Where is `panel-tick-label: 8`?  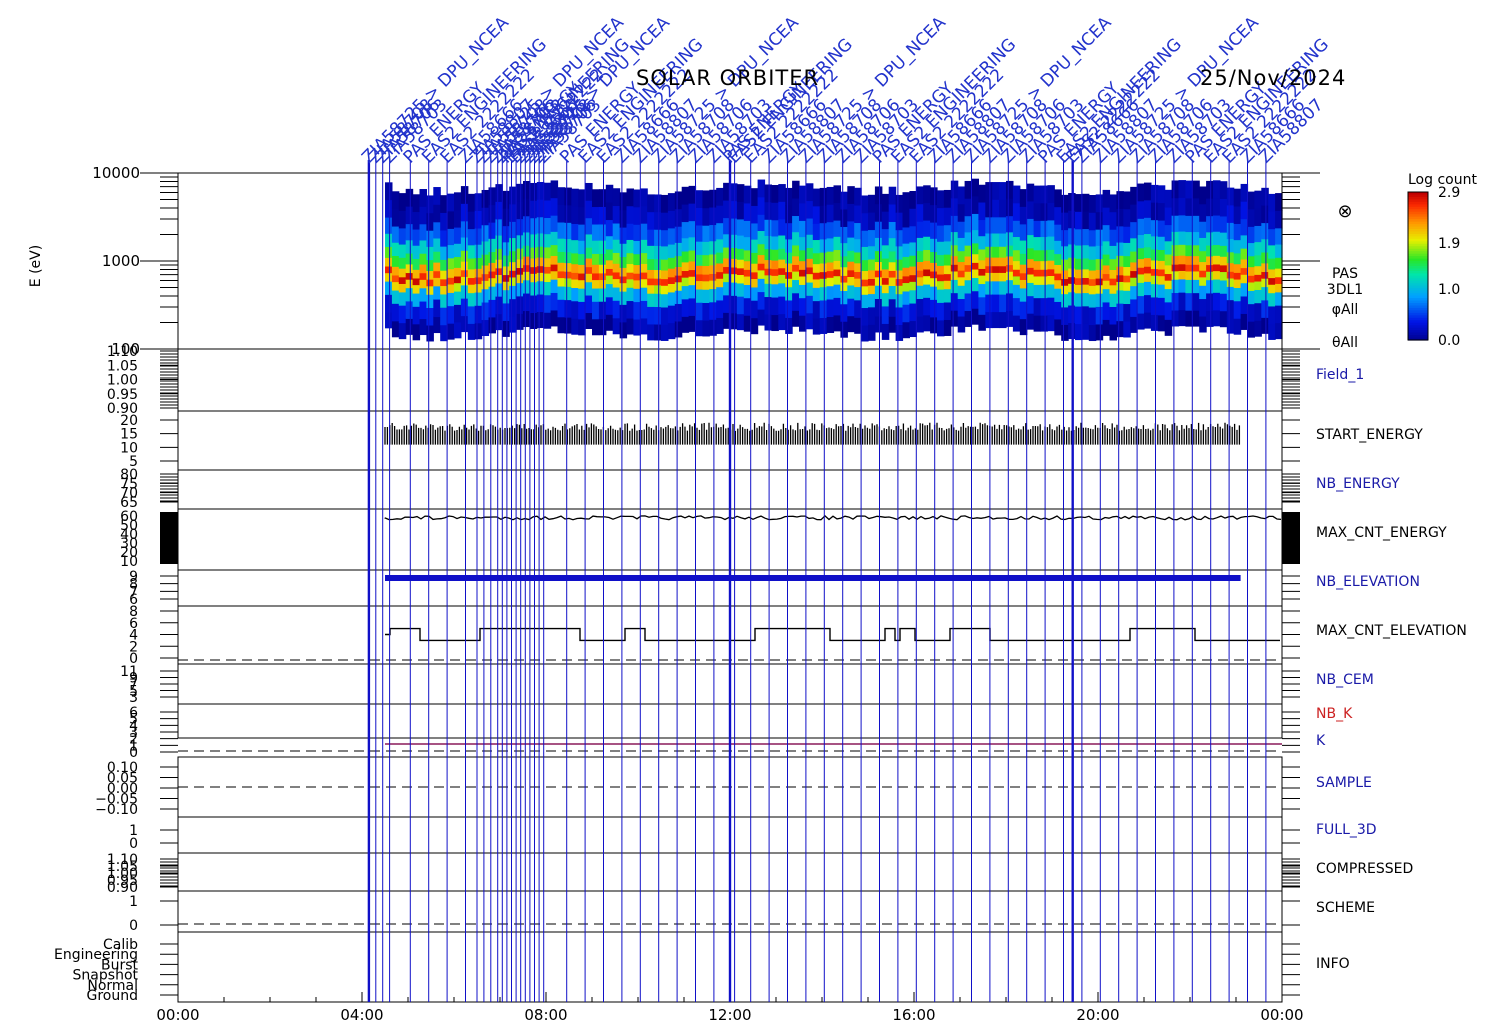 panel-tick-label: 8 is located at coordinates (133, 585).